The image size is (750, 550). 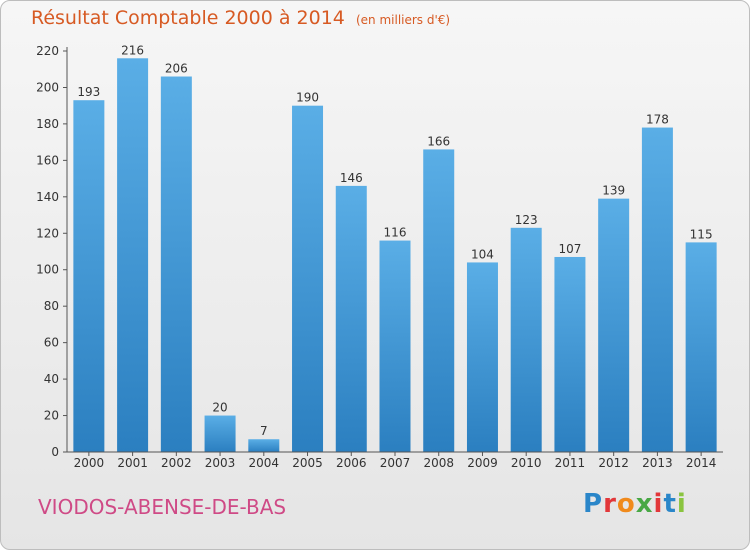 What do you see at coordinates (526, 220) in the screenshot?
I see `bar-value-label: 123` at bounding box center [526, 220].